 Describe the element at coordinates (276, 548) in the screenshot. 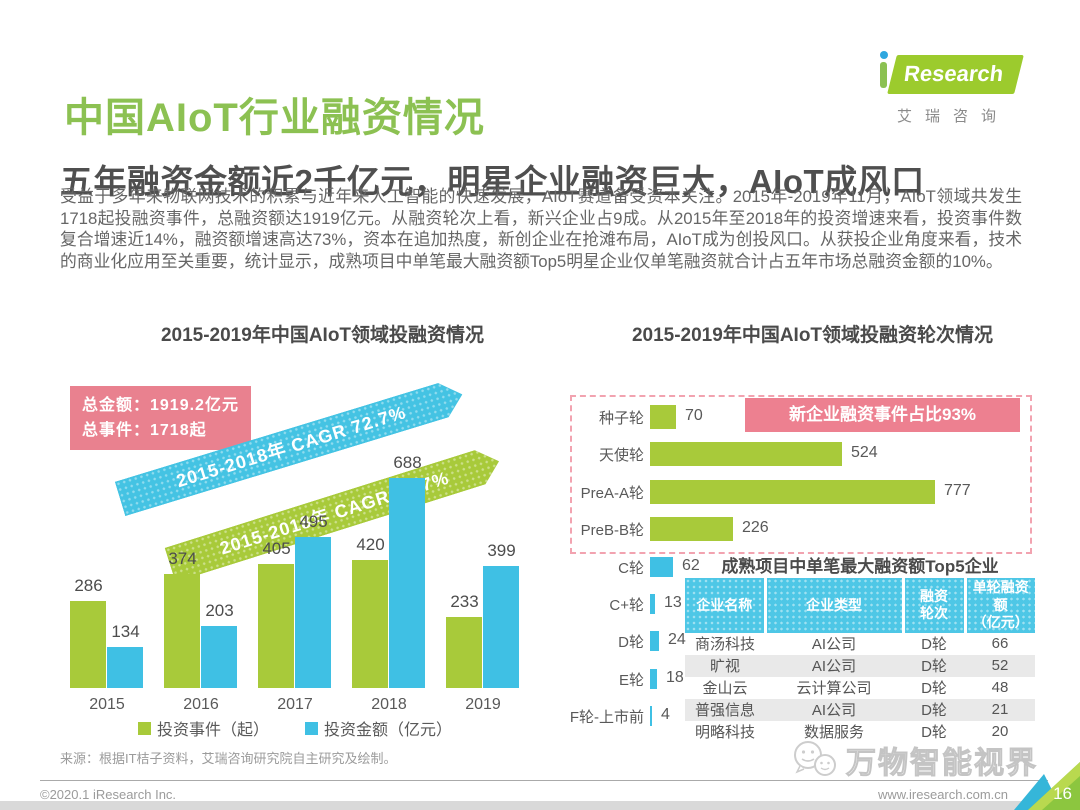

I see `bar-value-label: 405` at that location.